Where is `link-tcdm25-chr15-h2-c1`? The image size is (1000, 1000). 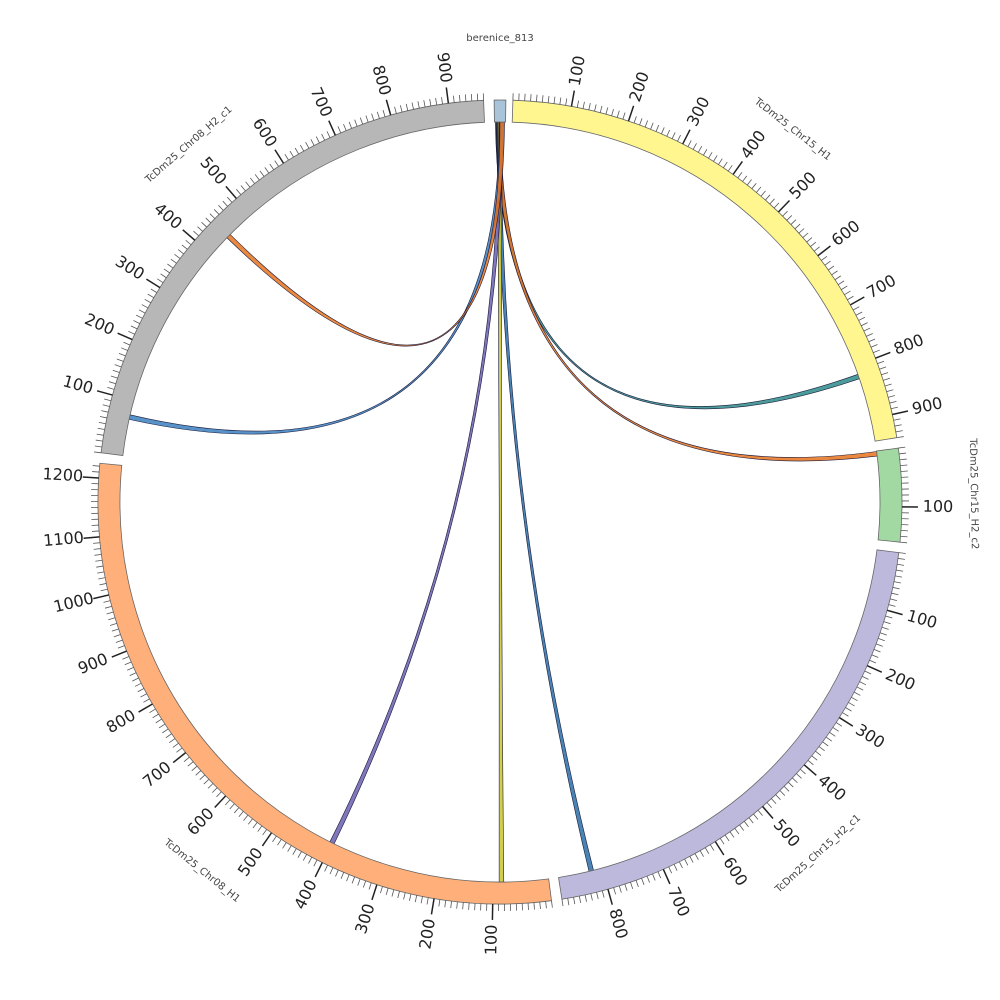
link-tcdm25-chr15-h2-c1 is located at coordinates (545, 496).